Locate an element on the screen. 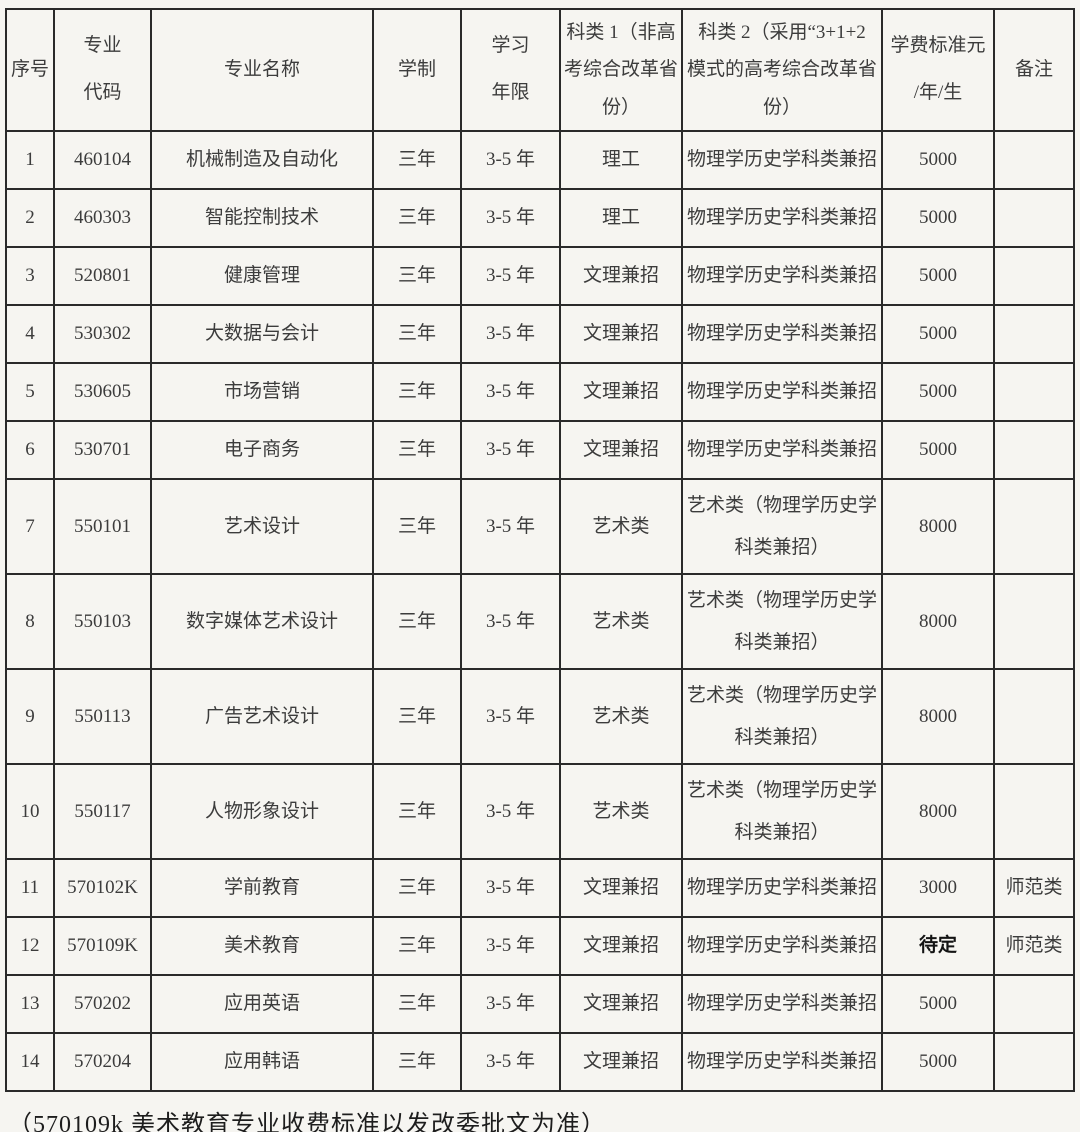 This screenshot has height=1132, width=1080. table-row: 3 520801 健康管理 三年 3-5 年文理兼招 物理学历史学科类兼招 5000 is located at coordinates (540, 276).